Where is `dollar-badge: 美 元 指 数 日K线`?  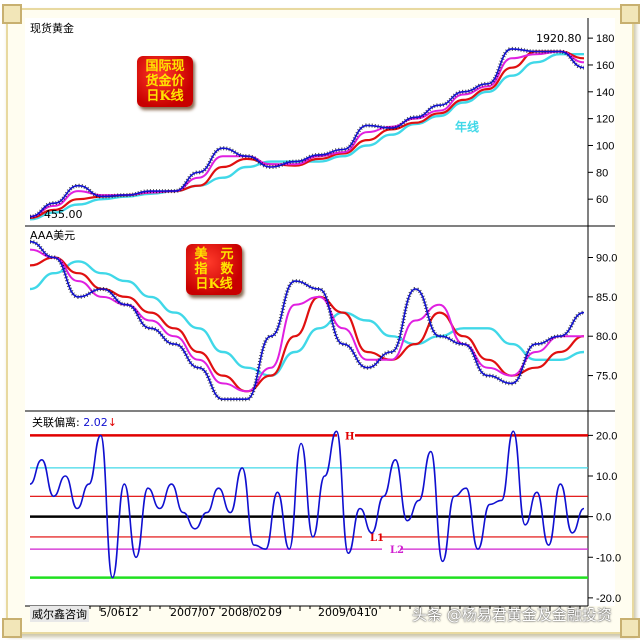 dollar-badge: 美 元 指 数 日K线 is located at coordinates (214, 269).